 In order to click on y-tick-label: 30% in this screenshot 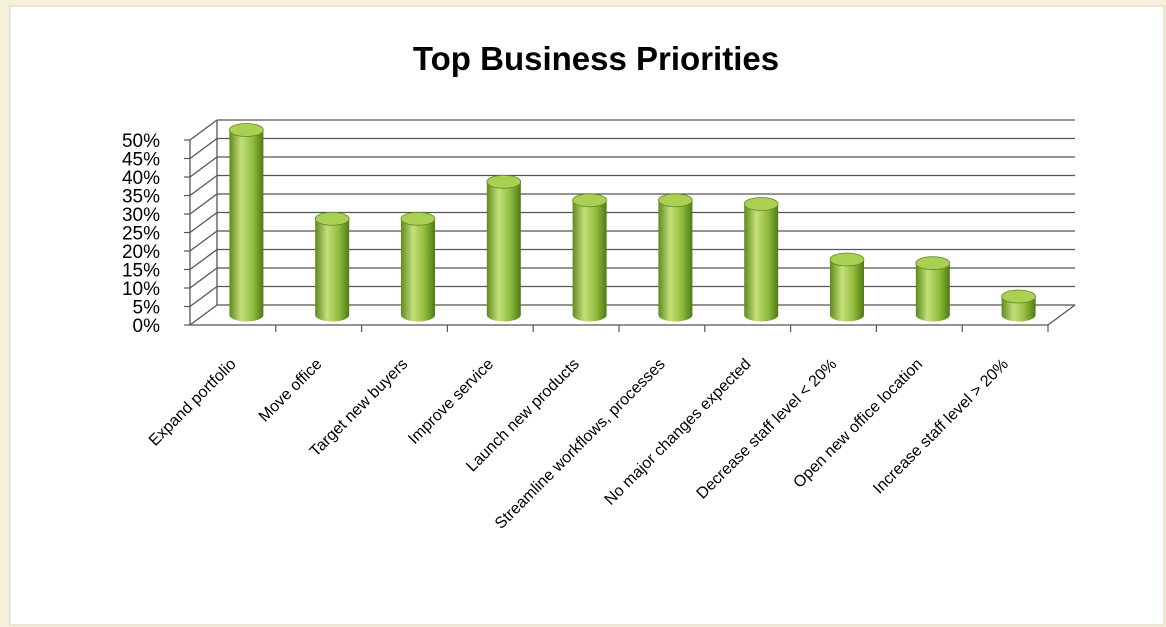, I will do `click(141, 215)`.